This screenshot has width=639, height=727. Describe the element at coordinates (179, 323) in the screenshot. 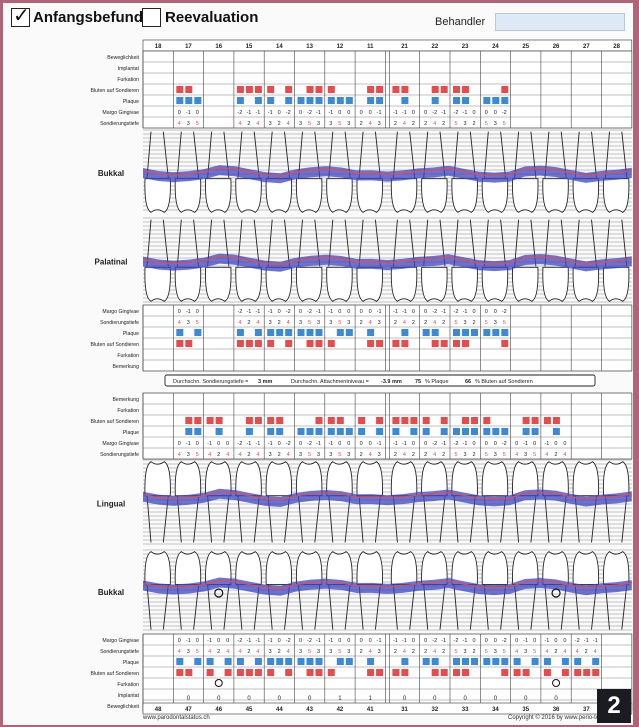

I see `upper-palatal-depth-value: 4` at that location.